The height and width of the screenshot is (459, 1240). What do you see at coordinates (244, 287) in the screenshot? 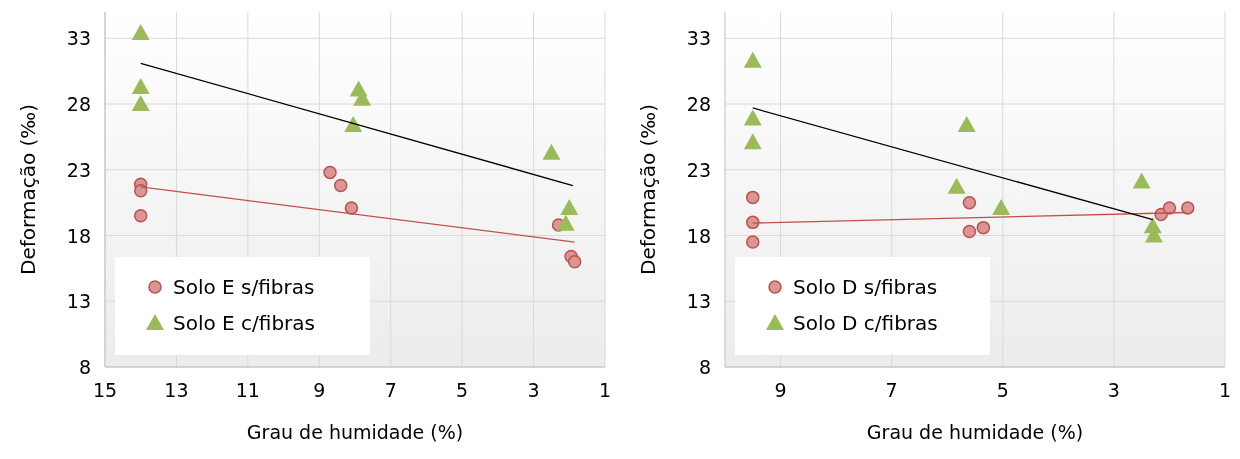
I see `legend-label: Solo E s/fibras` at bounding box center [244, 287].